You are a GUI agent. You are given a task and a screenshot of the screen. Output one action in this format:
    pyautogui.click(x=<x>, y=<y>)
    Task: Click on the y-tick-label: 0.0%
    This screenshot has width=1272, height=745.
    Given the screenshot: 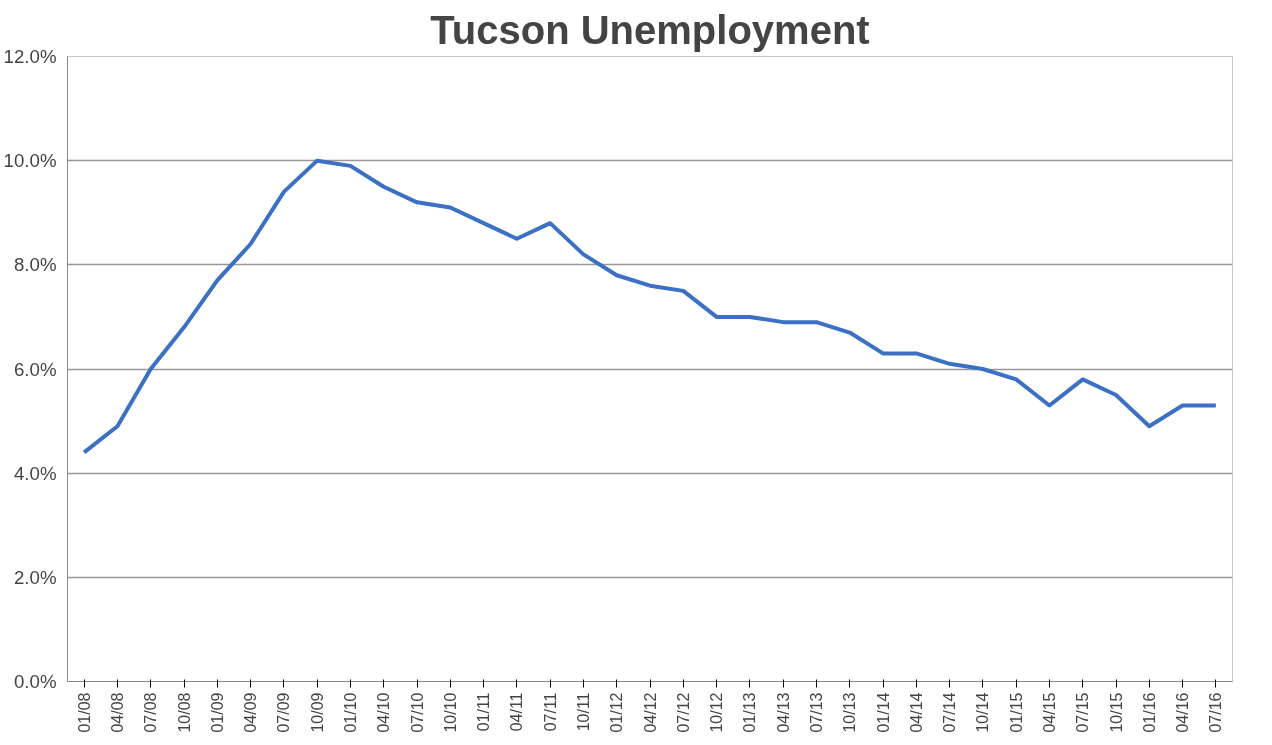 What is the action you would take?
    pyautogui.click(x=35, y=681)
    